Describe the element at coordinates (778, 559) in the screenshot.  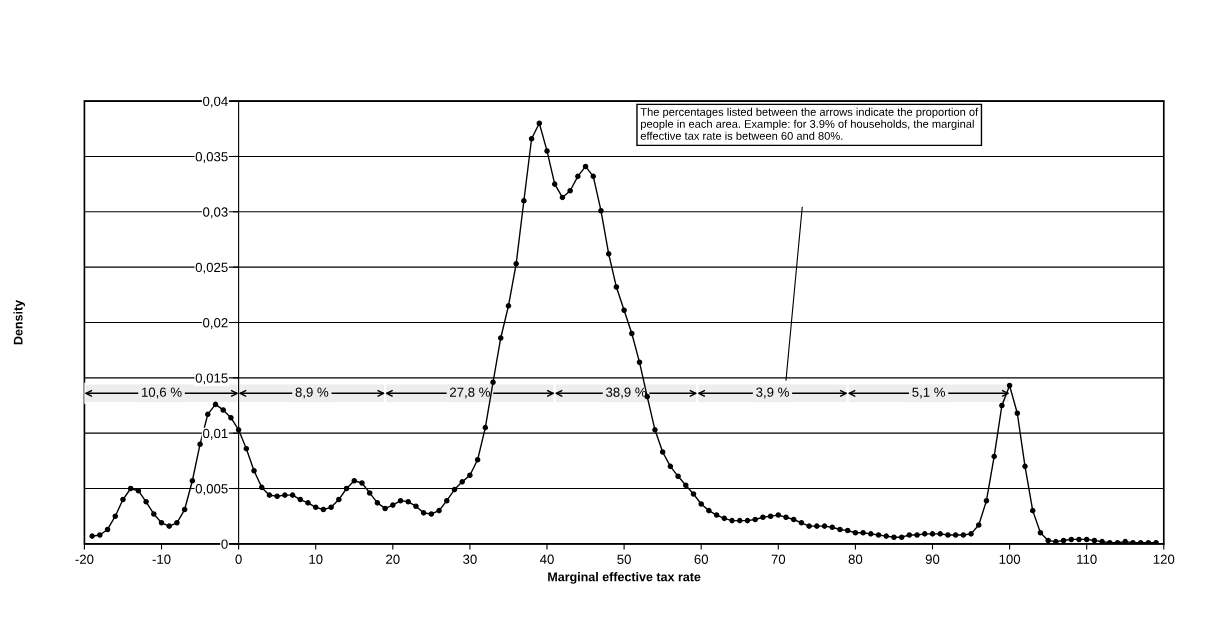
I see `x-tick-label: 70` at that location.